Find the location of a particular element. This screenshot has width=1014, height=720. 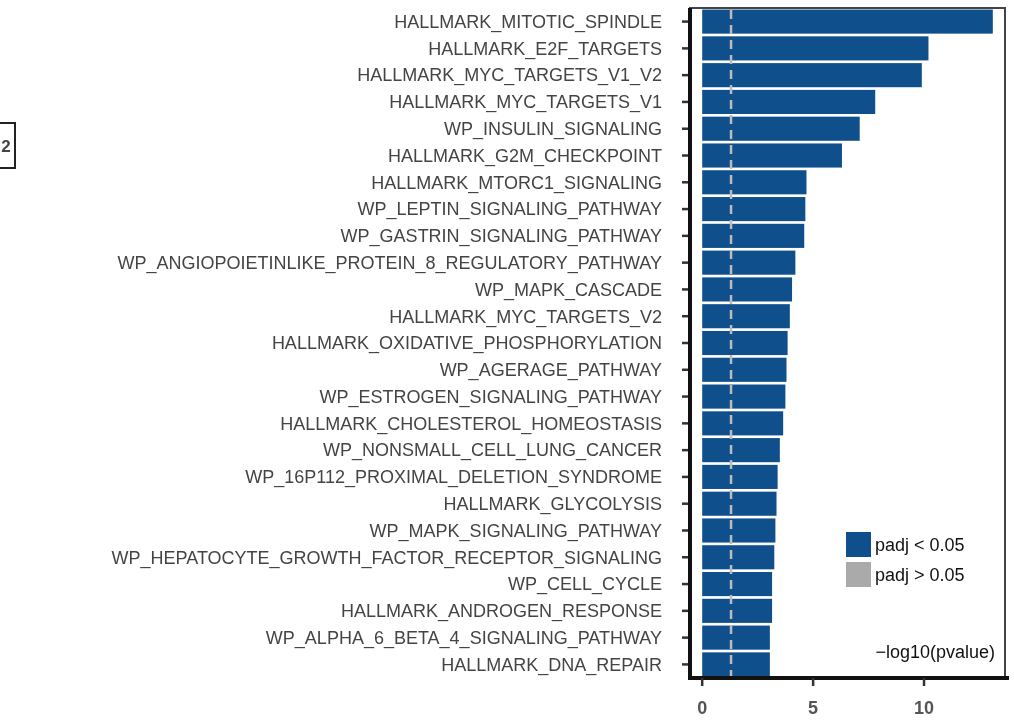

y-tick-label: HALLMARK_MTORC1_SIGNALING is located at coordinates (516, 183).